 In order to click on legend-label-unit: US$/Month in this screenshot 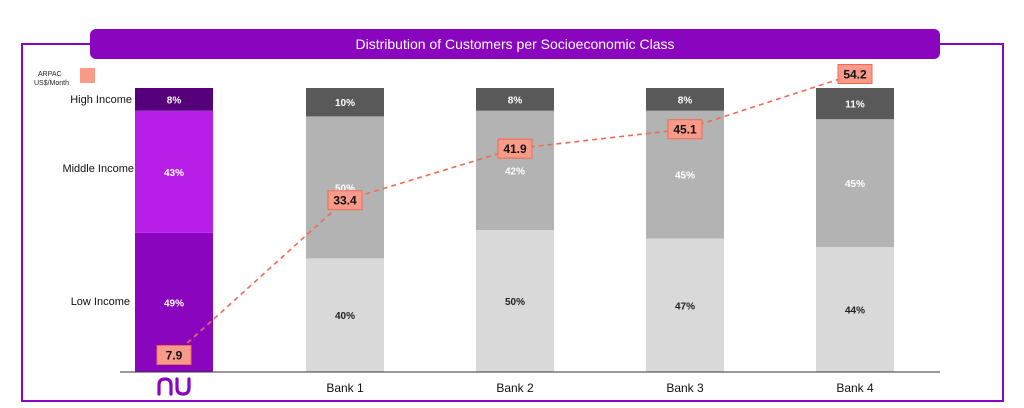, I will do `click(51, 83)`.